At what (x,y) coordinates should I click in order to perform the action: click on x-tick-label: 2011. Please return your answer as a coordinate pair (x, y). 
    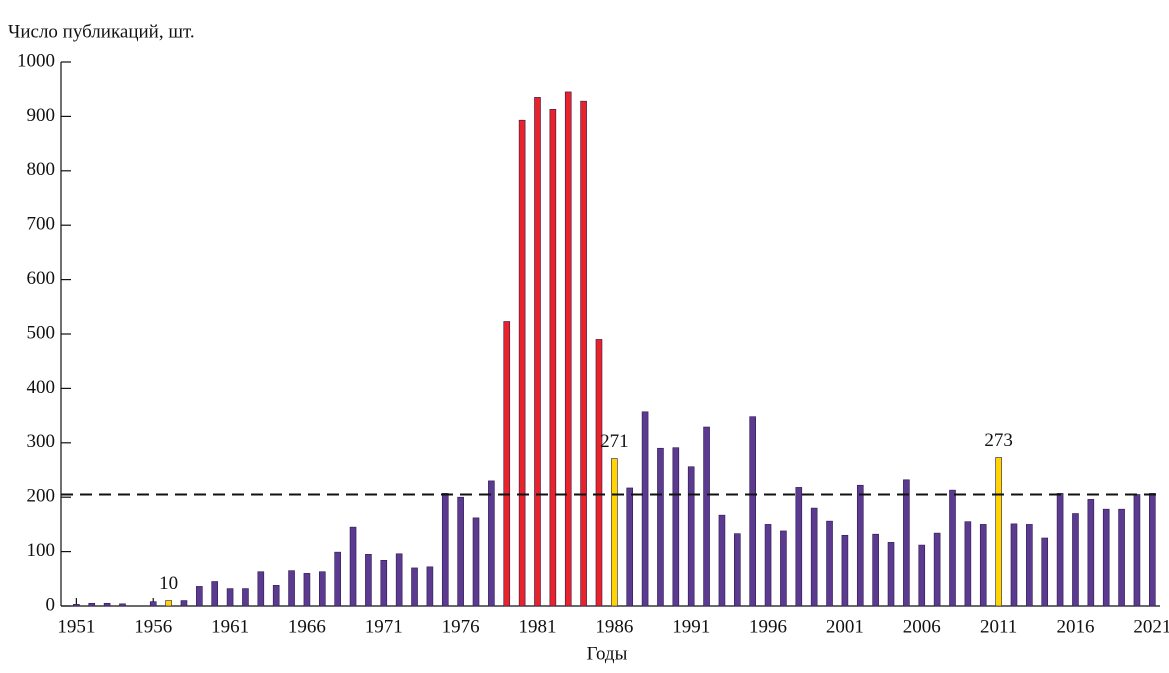
    Looking at the image, I should click on (998, 626).